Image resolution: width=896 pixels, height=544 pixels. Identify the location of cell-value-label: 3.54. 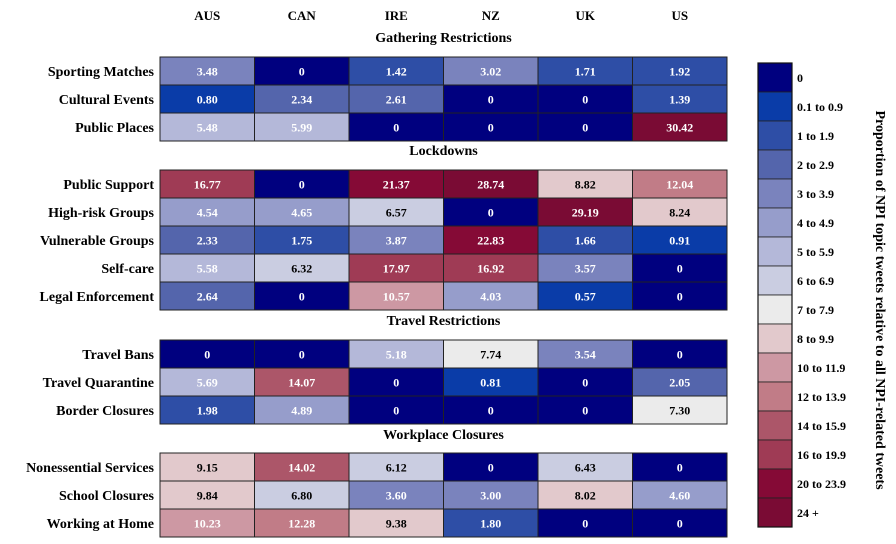
(585, 355).